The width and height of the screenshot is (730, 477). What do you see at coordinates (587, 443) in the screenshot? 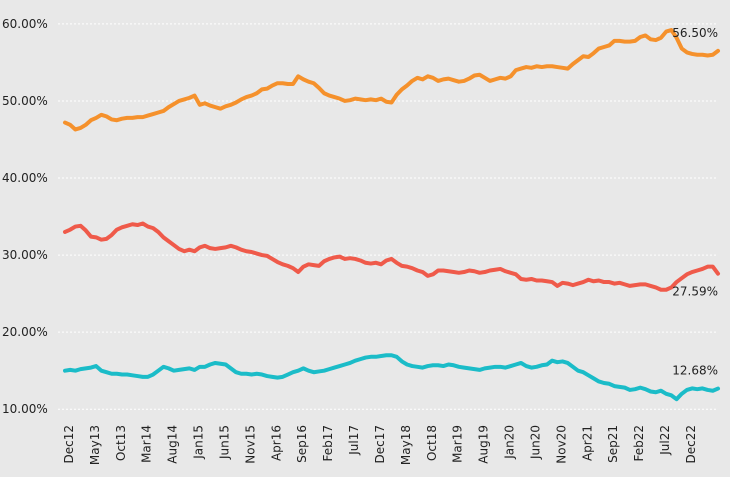
I see `x-tick-label: Apr21` at bounding box center [587, 443].